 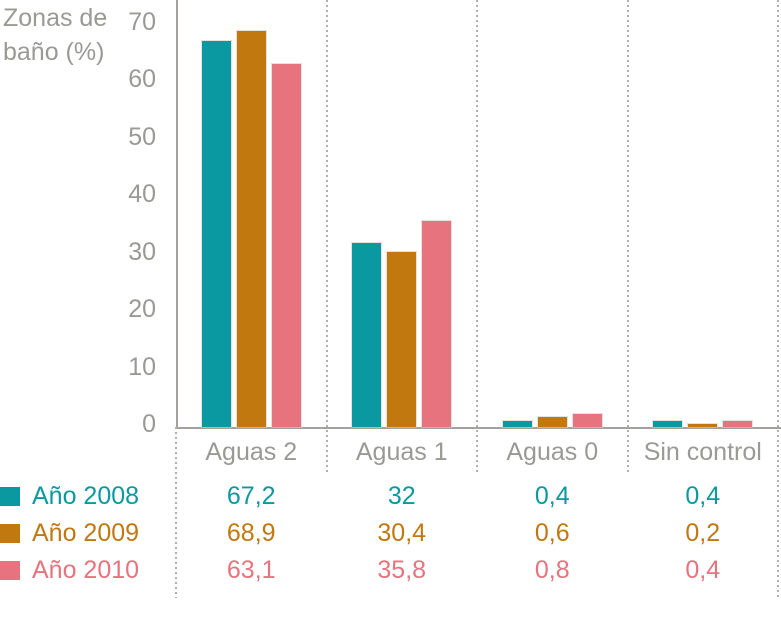 What do you see at coordinates (552, 496) in the screenshot?
I see `value-cell-aguas-0-ano-2008: 0,4` at bounding box center [552, 496].